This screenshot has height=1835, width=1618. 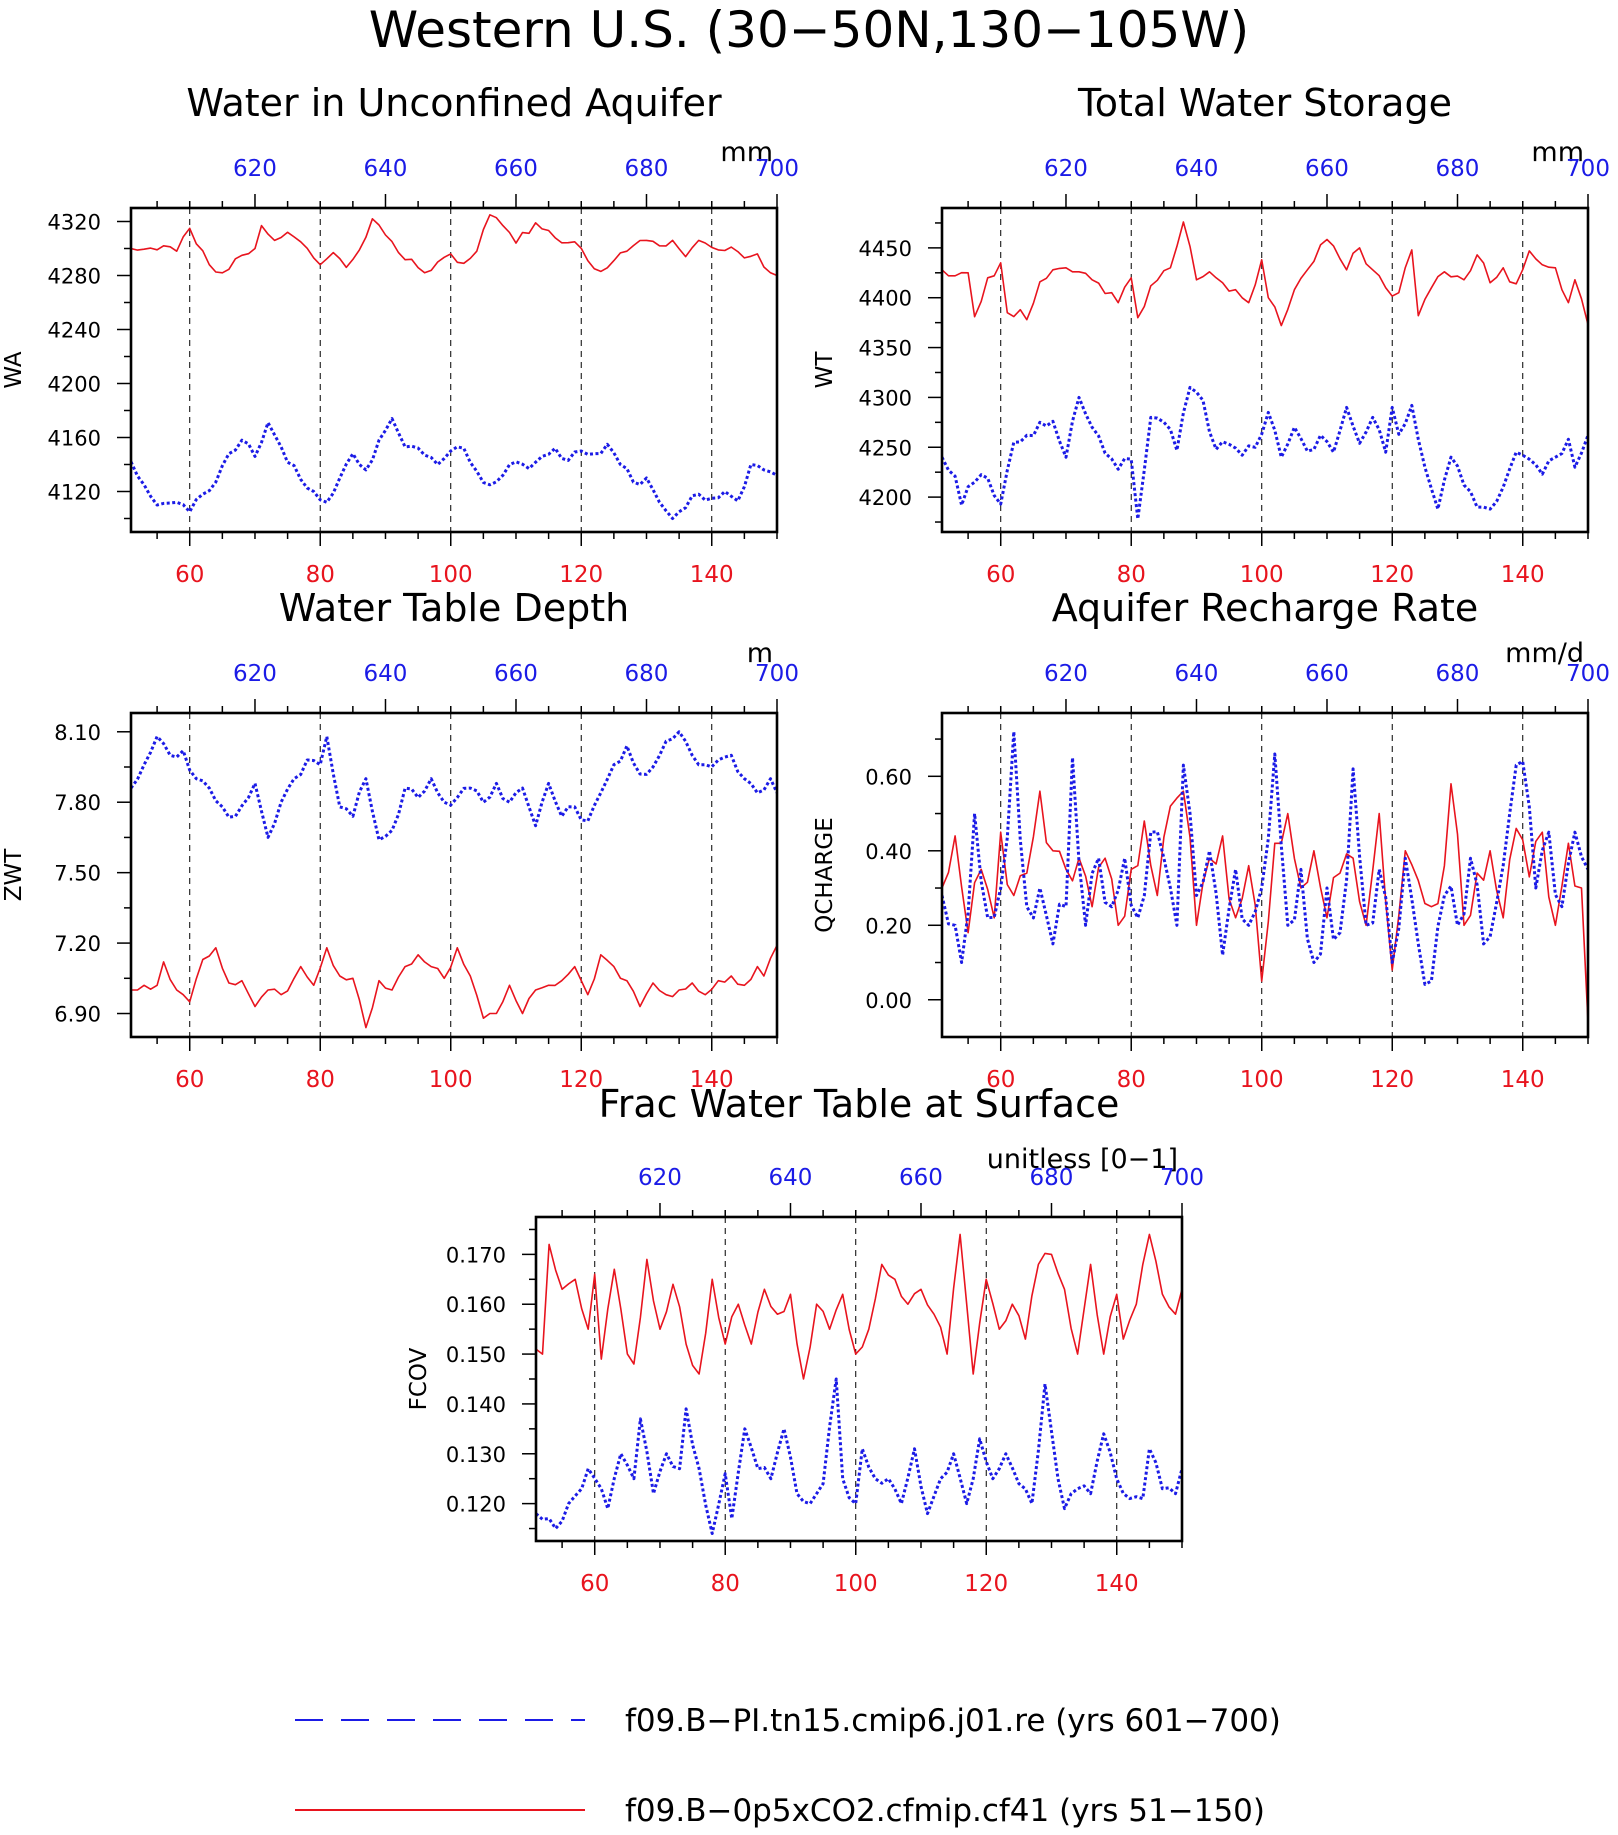 I want to click on y-axis-label: WT, so click(x=825, y=370).